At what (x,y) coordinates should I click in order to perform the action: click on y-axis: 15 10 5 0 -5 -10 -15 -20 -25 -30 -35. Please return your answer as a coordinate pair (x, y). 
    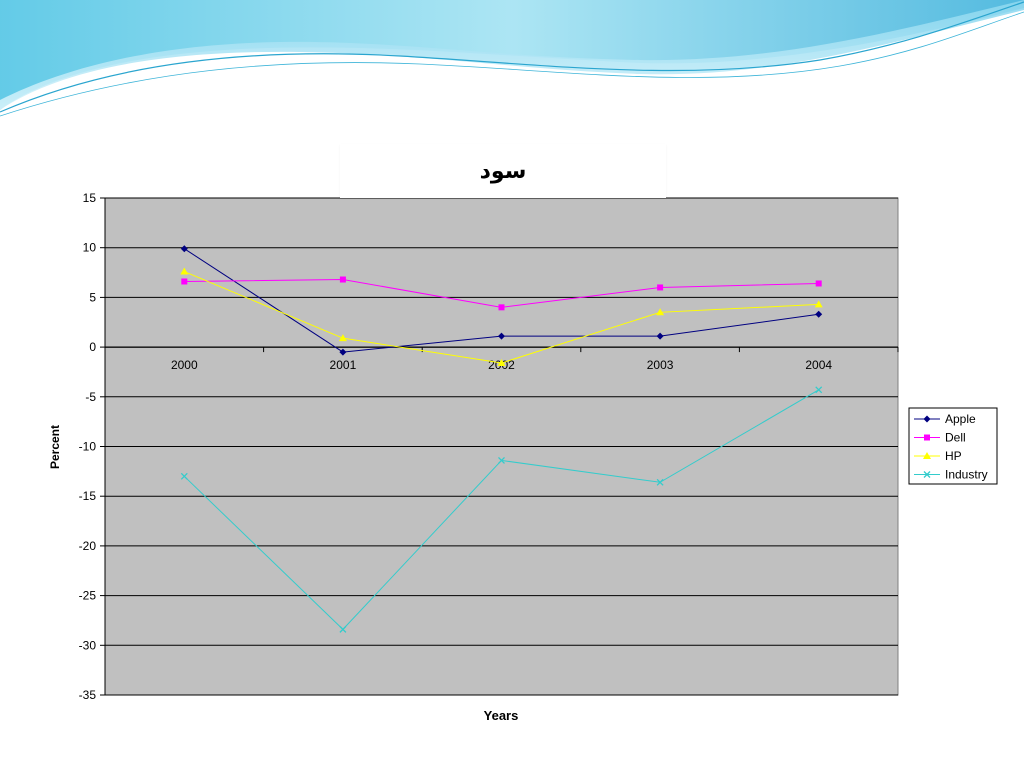
    Looking at the image, I should click on (92, 446).